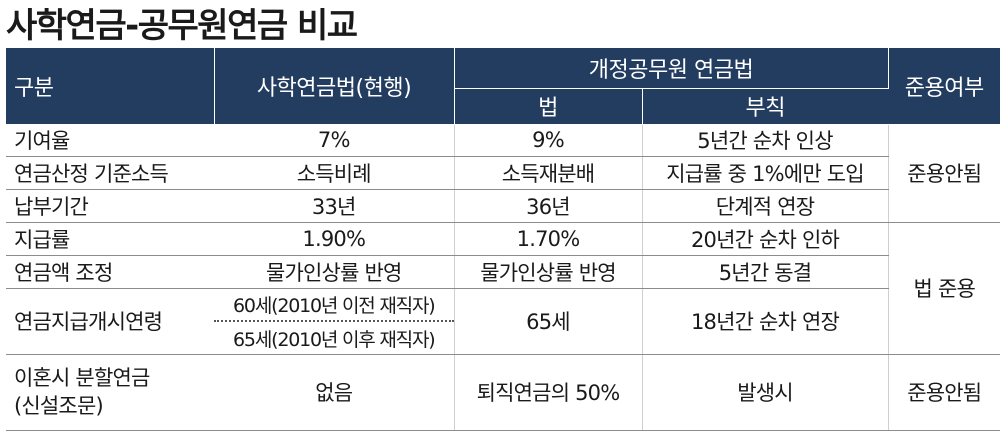 The width and height of the screenshot is (1000, 436). What do you see at coordinates (765, 206) in the screenshot?
I see `supplementary-value: 단계적 연장` at bounding box center [765, 206].